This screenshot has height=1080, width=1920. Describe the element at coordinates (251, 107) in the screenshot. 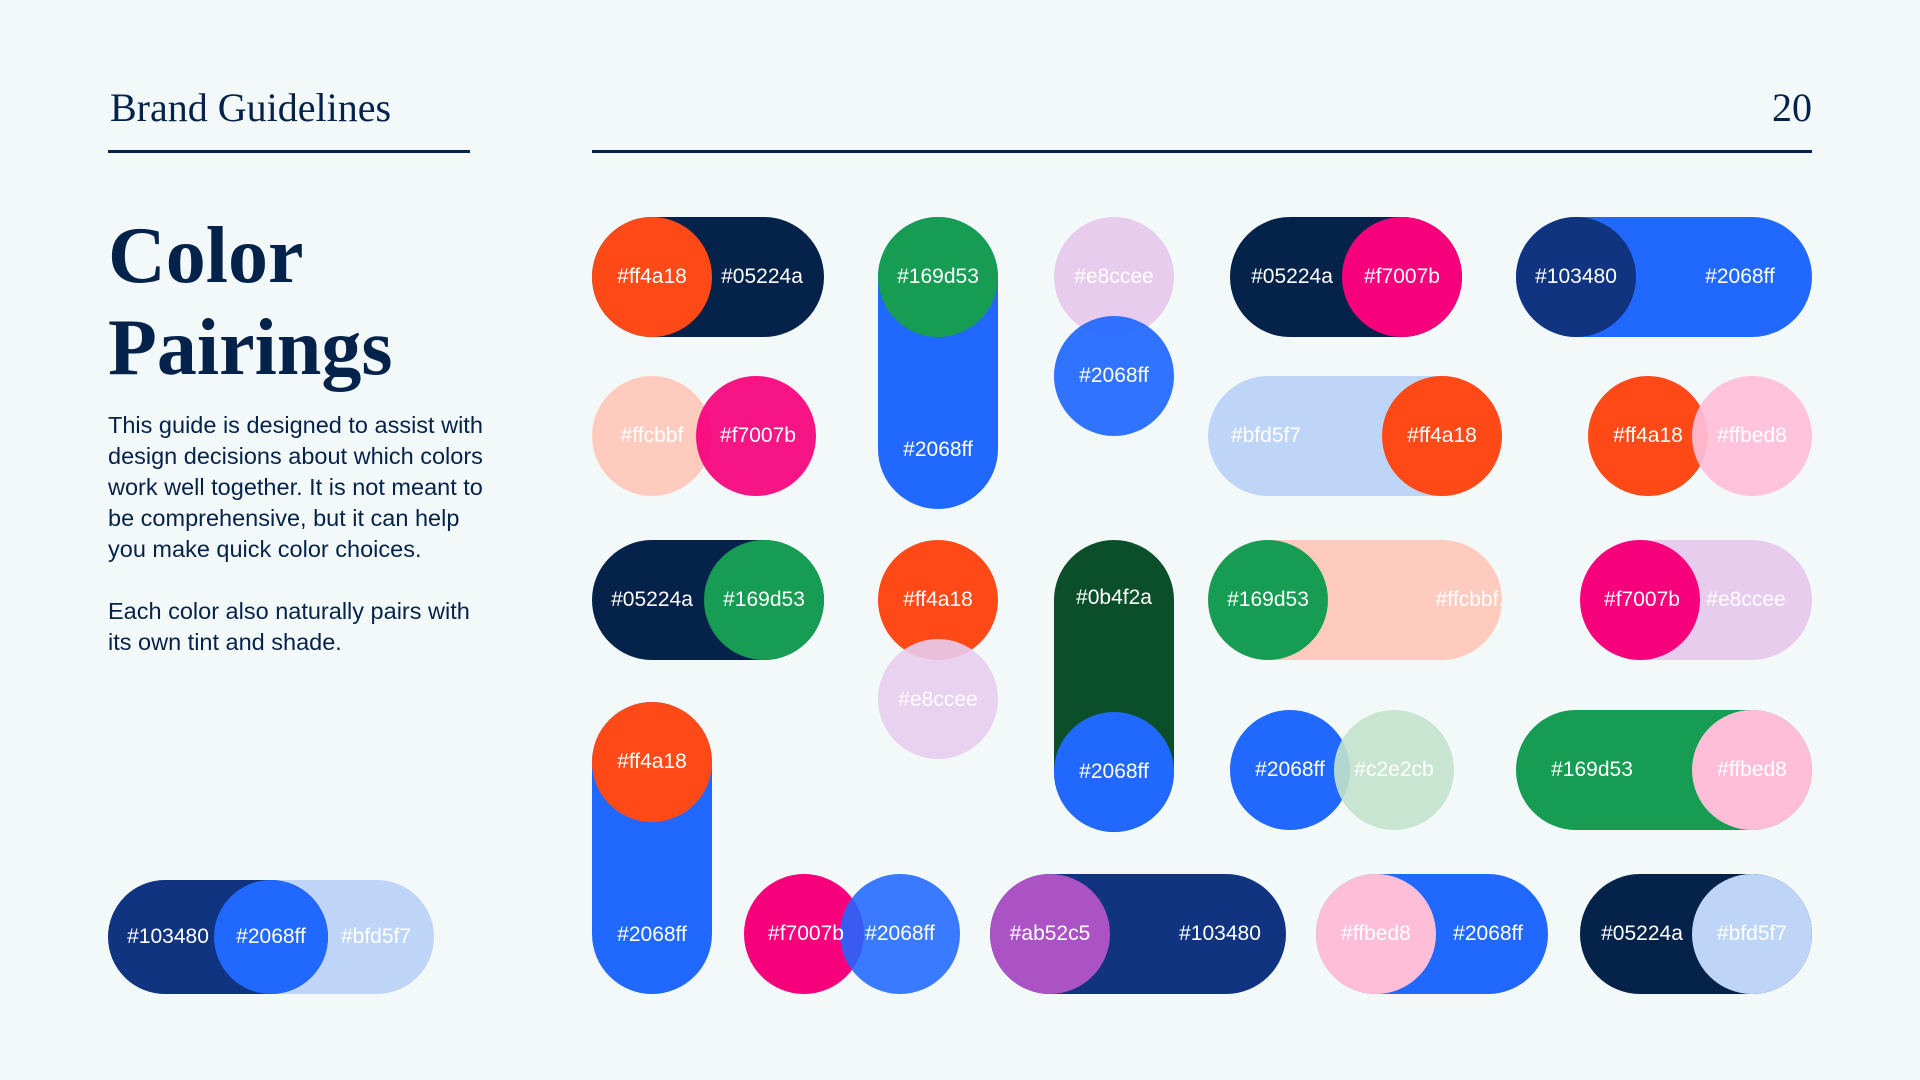

I see `brand-title: Brand Guidelines` at that location.